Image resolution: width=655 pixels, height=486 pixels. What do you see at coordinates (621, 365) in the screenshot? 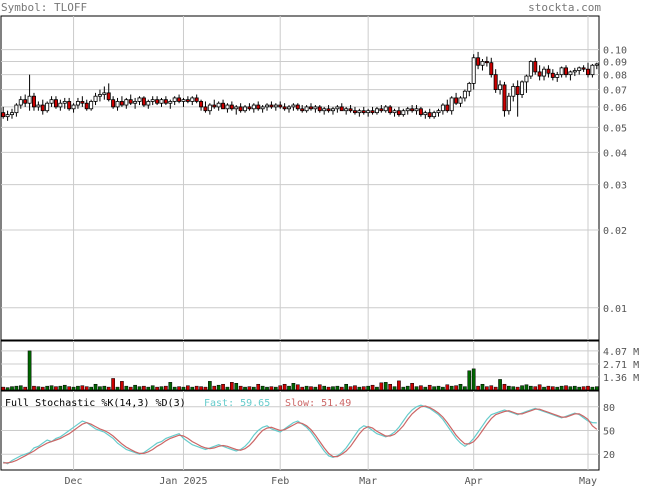
I see `volume-tick-label: 2.71 M` at bounding box center [621, 365].